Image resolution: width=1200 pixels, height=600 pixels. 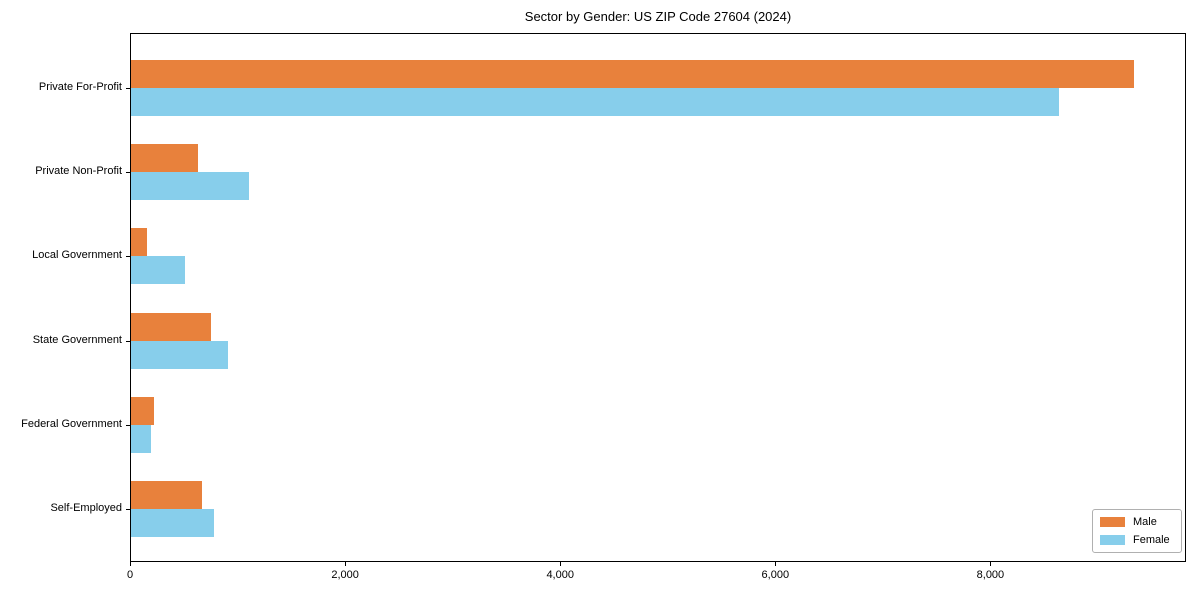 I want to click on bar-male-private-non-profit, so click(x=164, y=158).